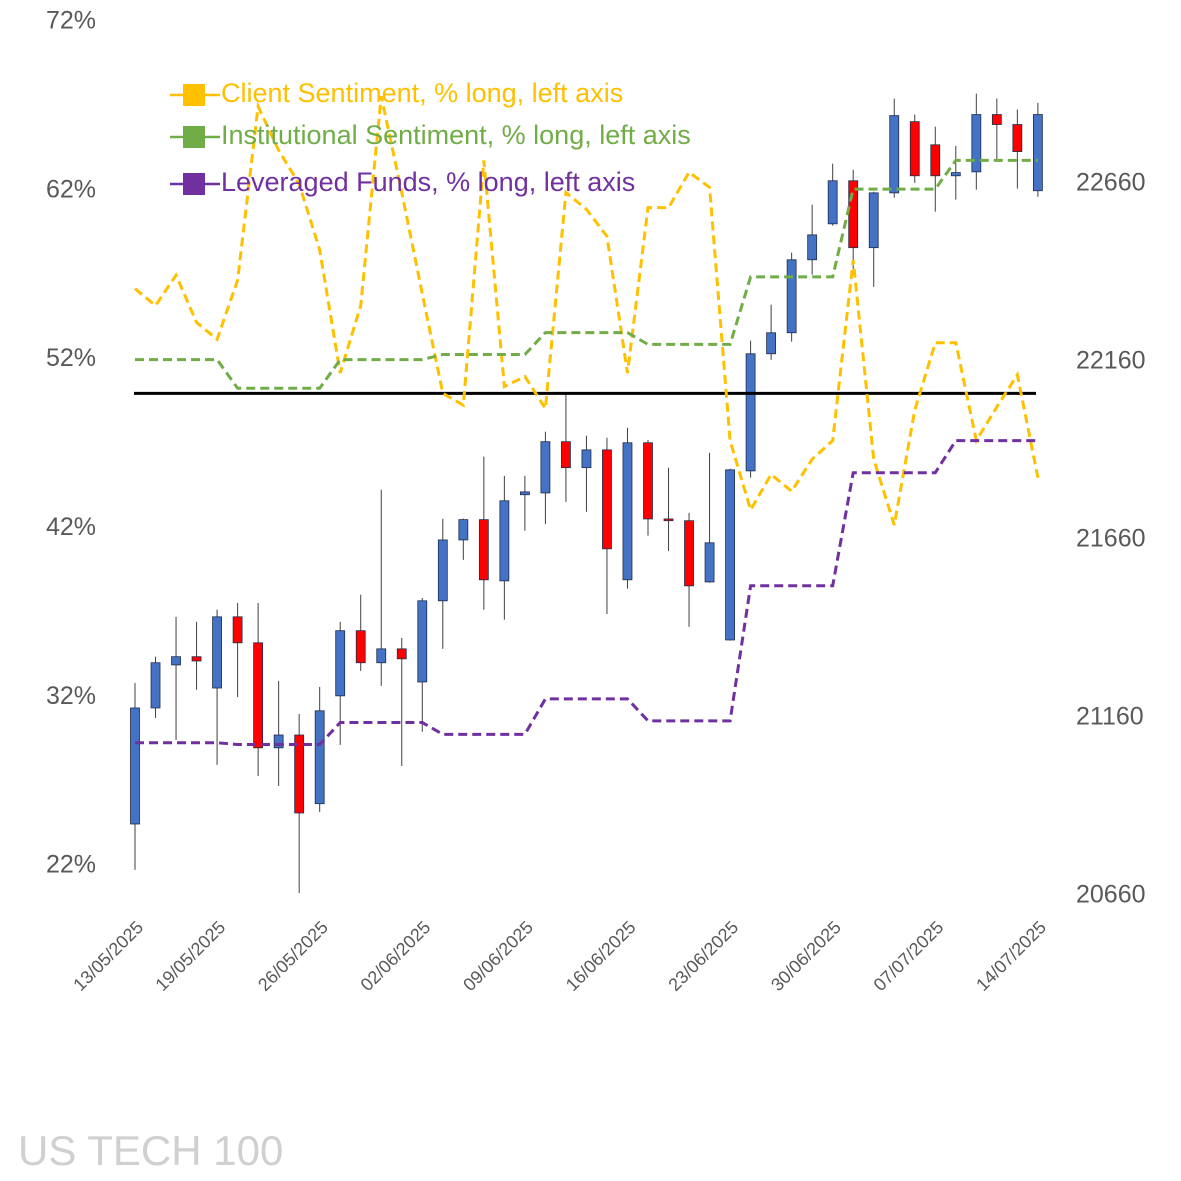 Image resolution: width=1181 pixels, height=1181 pixels. I want to click on x-tick-label: 02/06/2025, so click(396, 956).